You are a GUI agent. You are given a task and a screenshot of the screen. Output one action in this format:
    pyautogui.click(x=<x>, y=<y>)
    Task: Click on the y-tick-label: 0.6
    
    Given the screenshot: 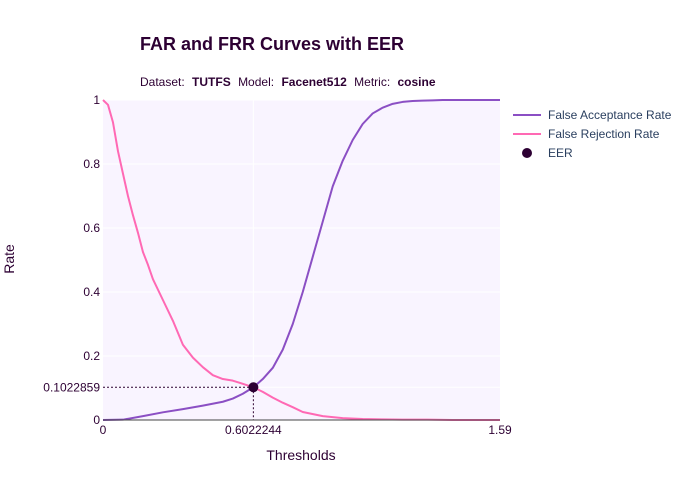 What is the action you would take?
    pyautogui.click(x=91, y=228)
    